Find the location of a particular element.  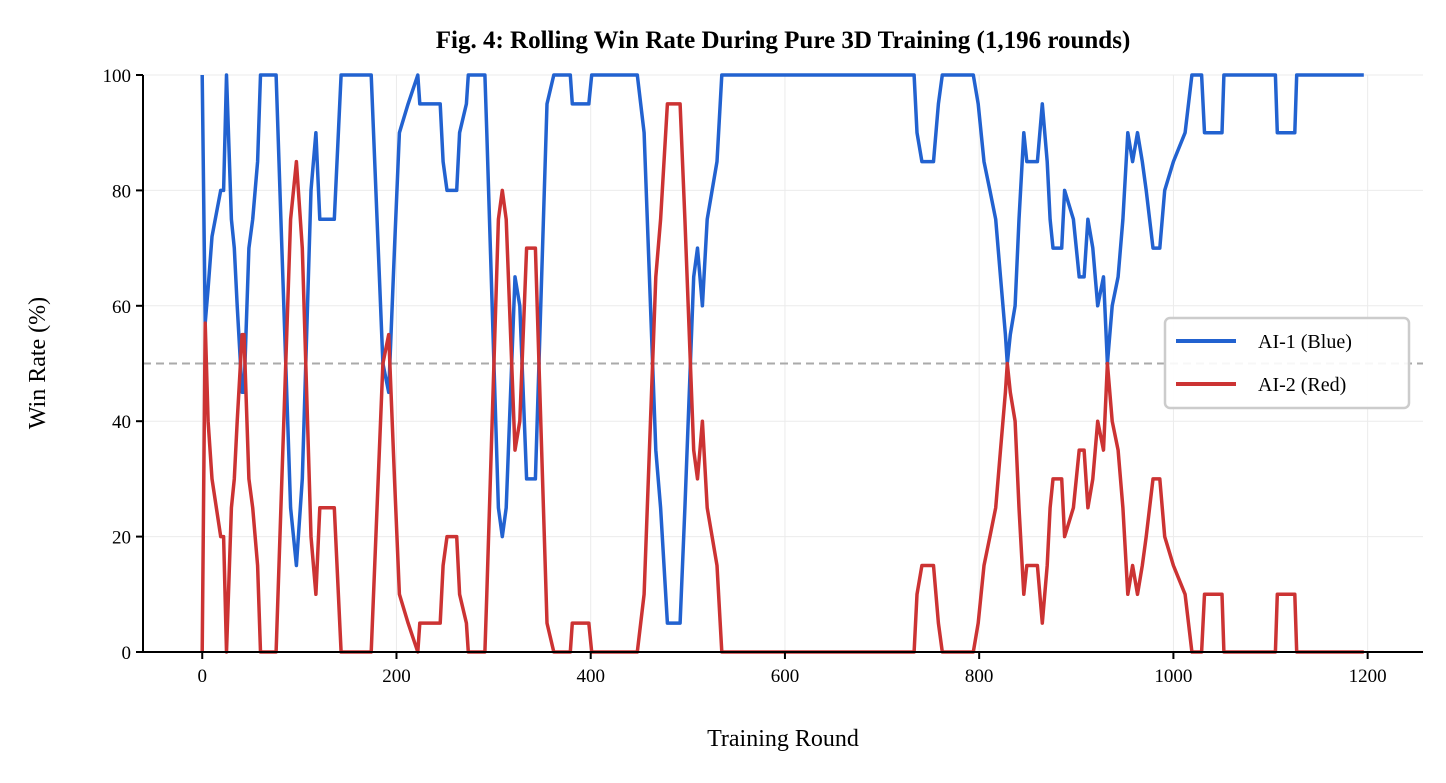

legend-label-red: AI-2 (Red) is located at coordinates (1302, 385).